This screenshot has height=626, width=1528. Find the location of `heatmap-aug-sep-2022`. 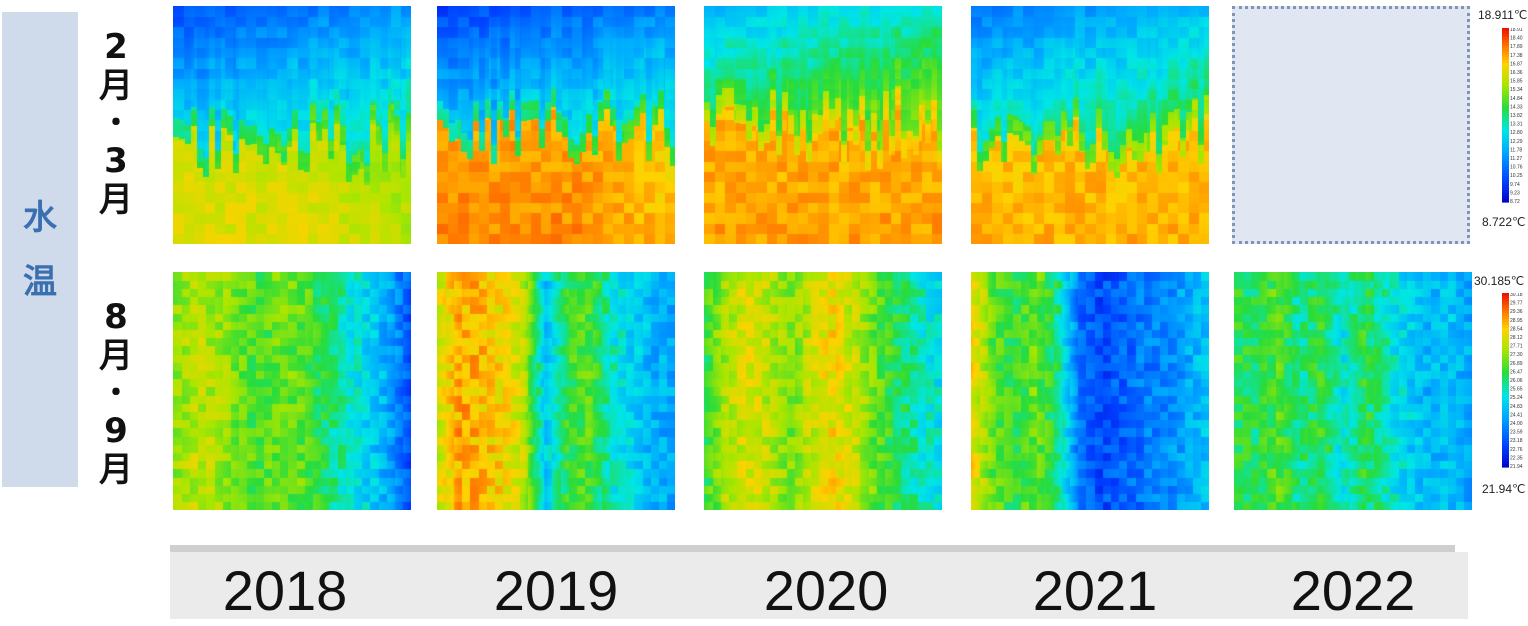

heatmap-aug-sep-2022 is located at coordinates (1353, 391).